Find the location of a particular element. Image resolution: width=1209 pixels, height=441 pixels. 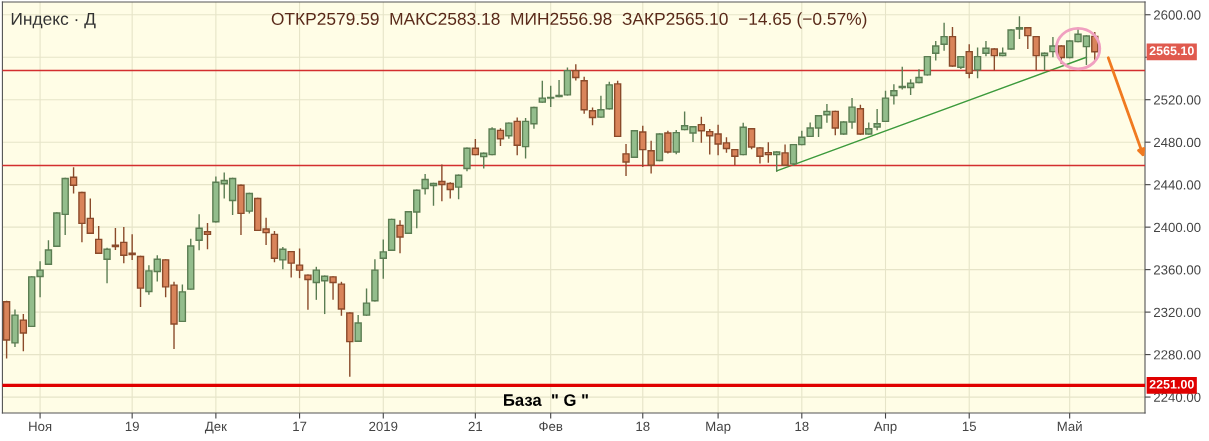

x-tick-label: 21 is located at coordinates (475, 426).